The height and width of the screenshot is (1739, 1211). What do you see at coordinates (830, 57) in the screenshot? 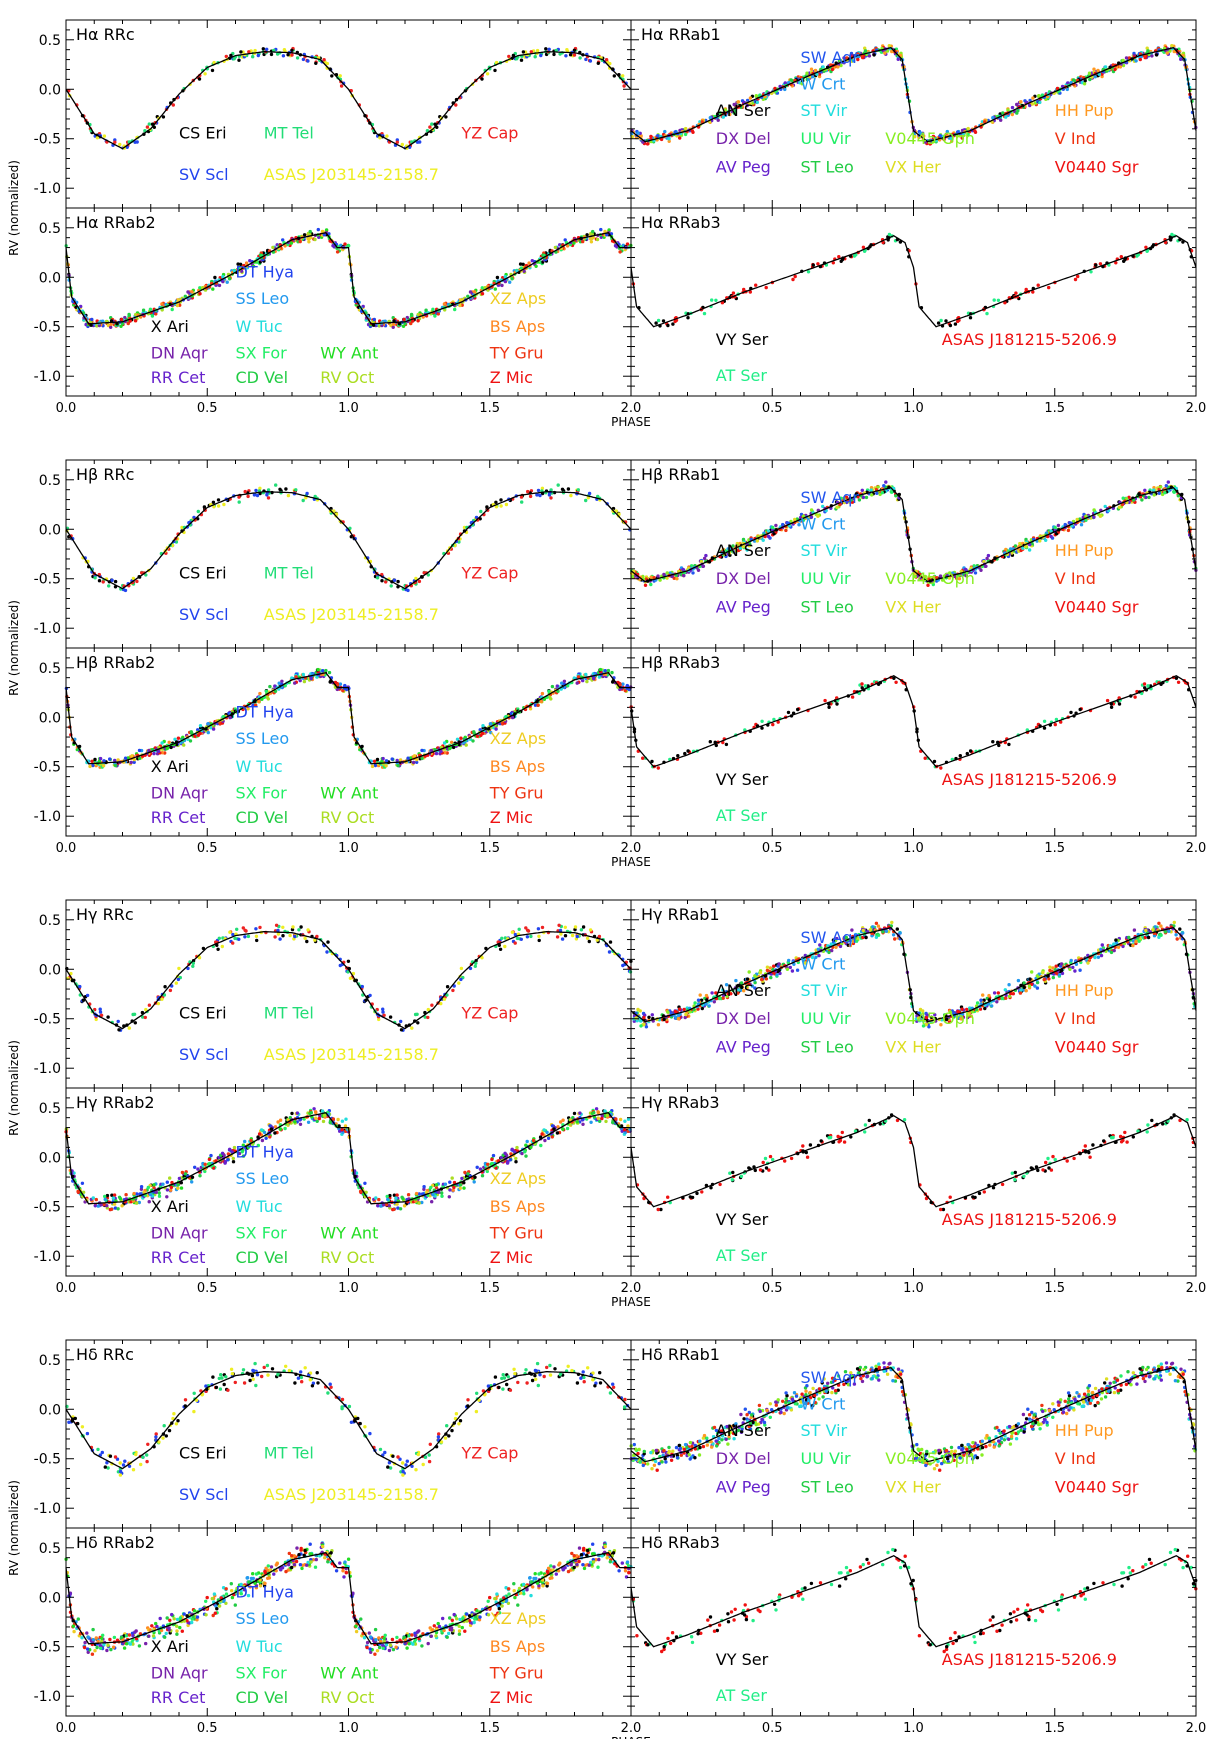
I see `star-label: SW Aqr` at bounding box center [830, 57].